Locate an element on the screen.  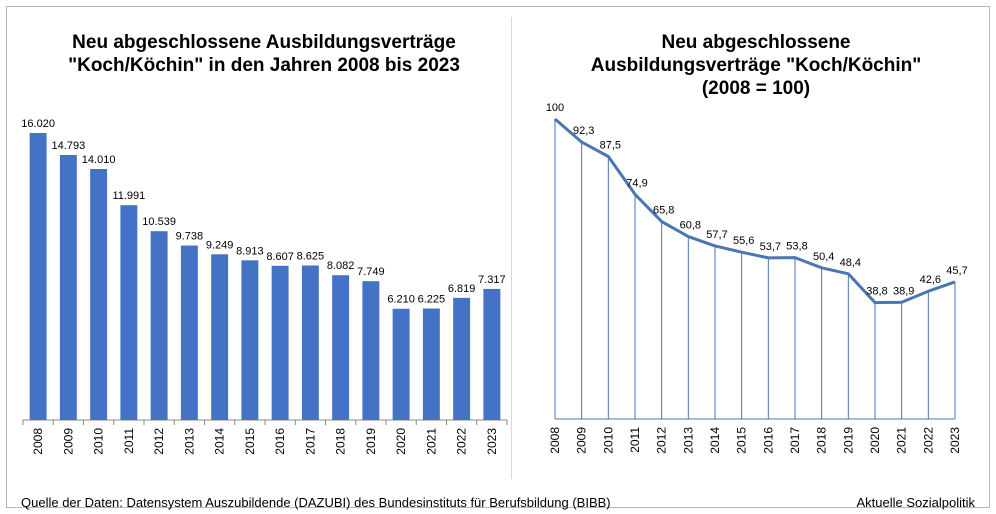
data-label-2013: 9.738 is located at coordinates (190, 237).